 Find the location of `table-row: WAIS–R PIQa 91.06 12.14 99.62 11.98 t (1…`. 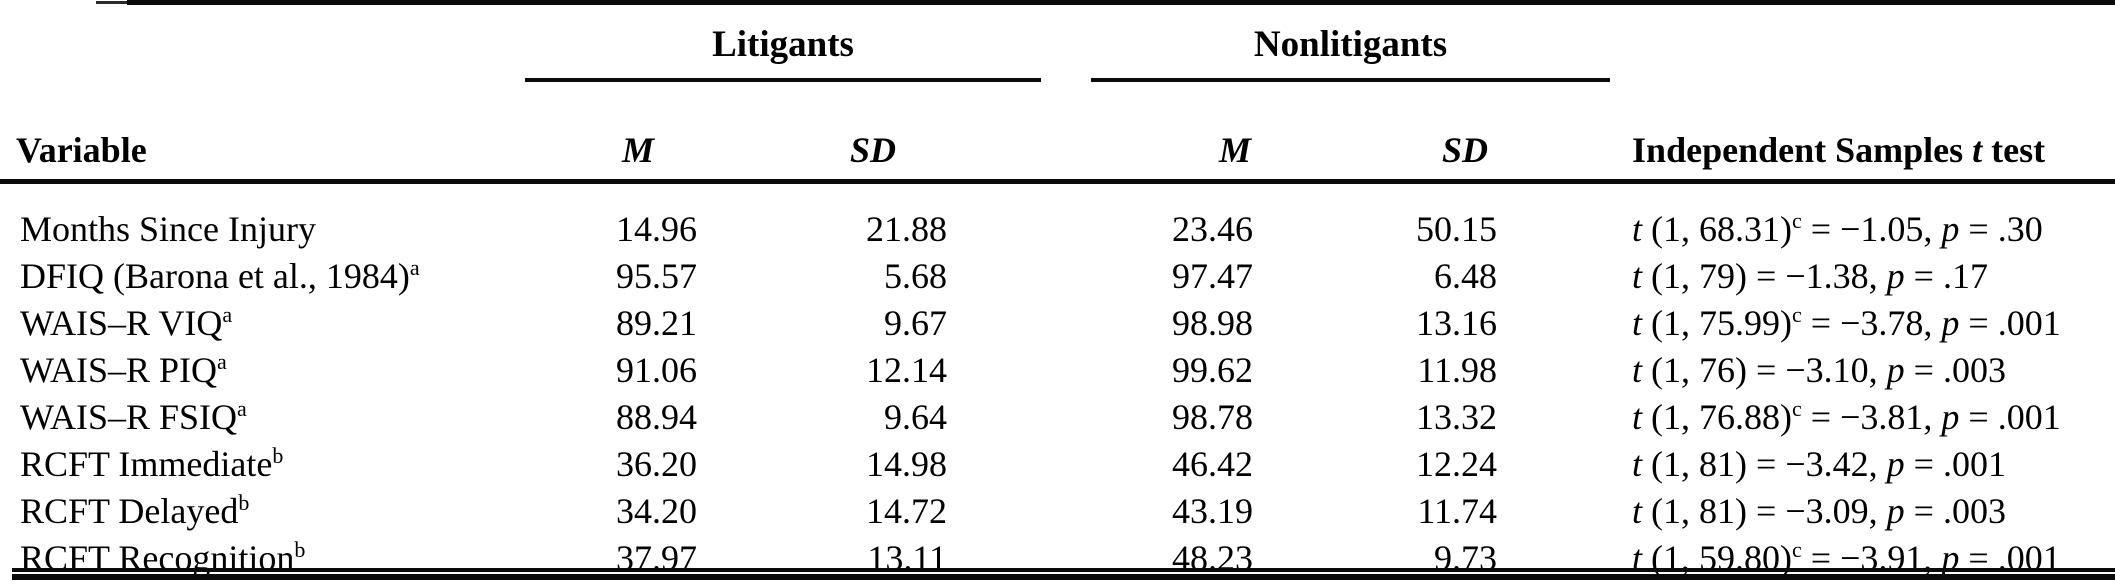

table-row: WAIS–R PIQa 91.06 12.14 99.62 11.98 t (1… is located at coordinates (1057, 369).